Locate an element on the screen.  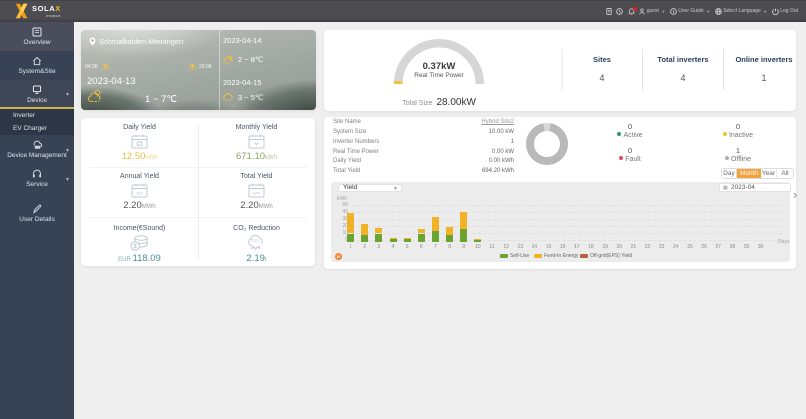
svg-text: CO₂ is located at coordinates (255, 240).